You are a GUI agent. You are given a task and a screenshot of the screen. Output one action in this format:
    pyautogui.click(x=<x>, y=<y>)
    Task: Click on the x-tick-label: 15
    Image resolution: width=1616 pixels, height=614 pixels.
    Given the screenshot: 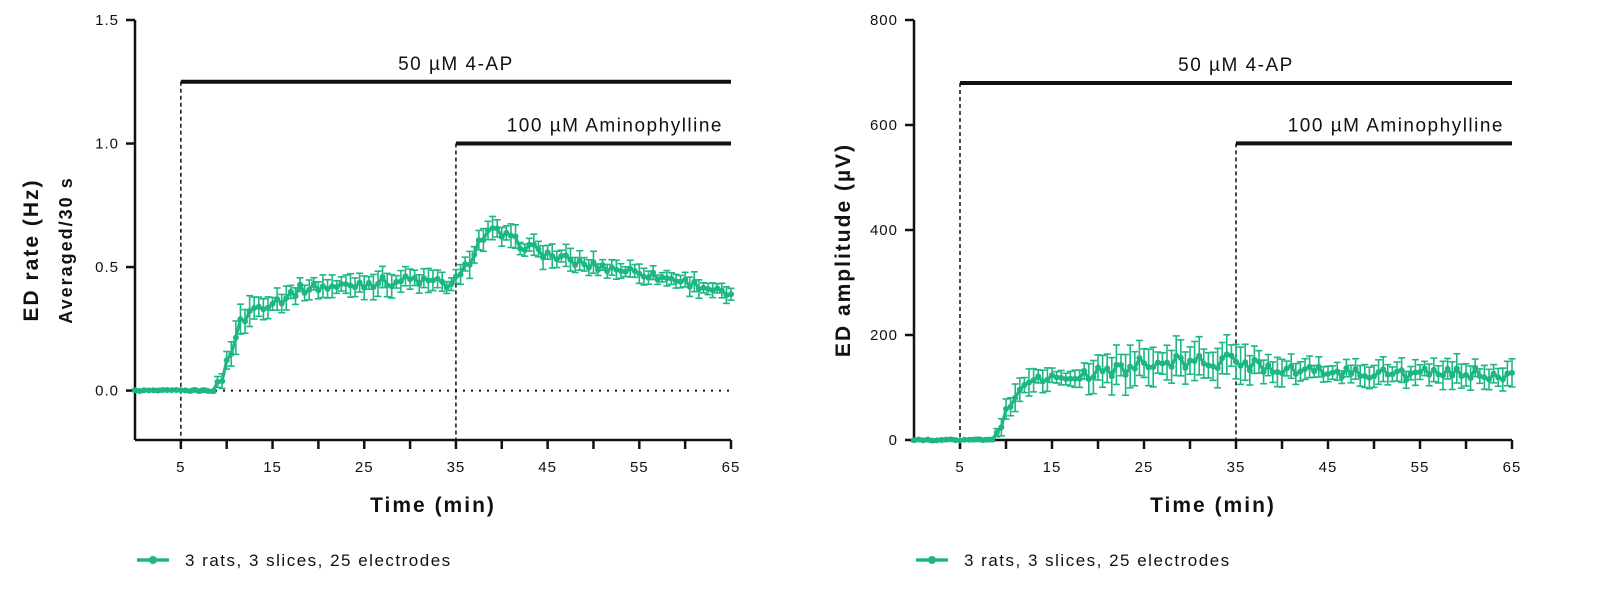 What is the action you would take?
    pyautogui.click(x=272, y=467)
    